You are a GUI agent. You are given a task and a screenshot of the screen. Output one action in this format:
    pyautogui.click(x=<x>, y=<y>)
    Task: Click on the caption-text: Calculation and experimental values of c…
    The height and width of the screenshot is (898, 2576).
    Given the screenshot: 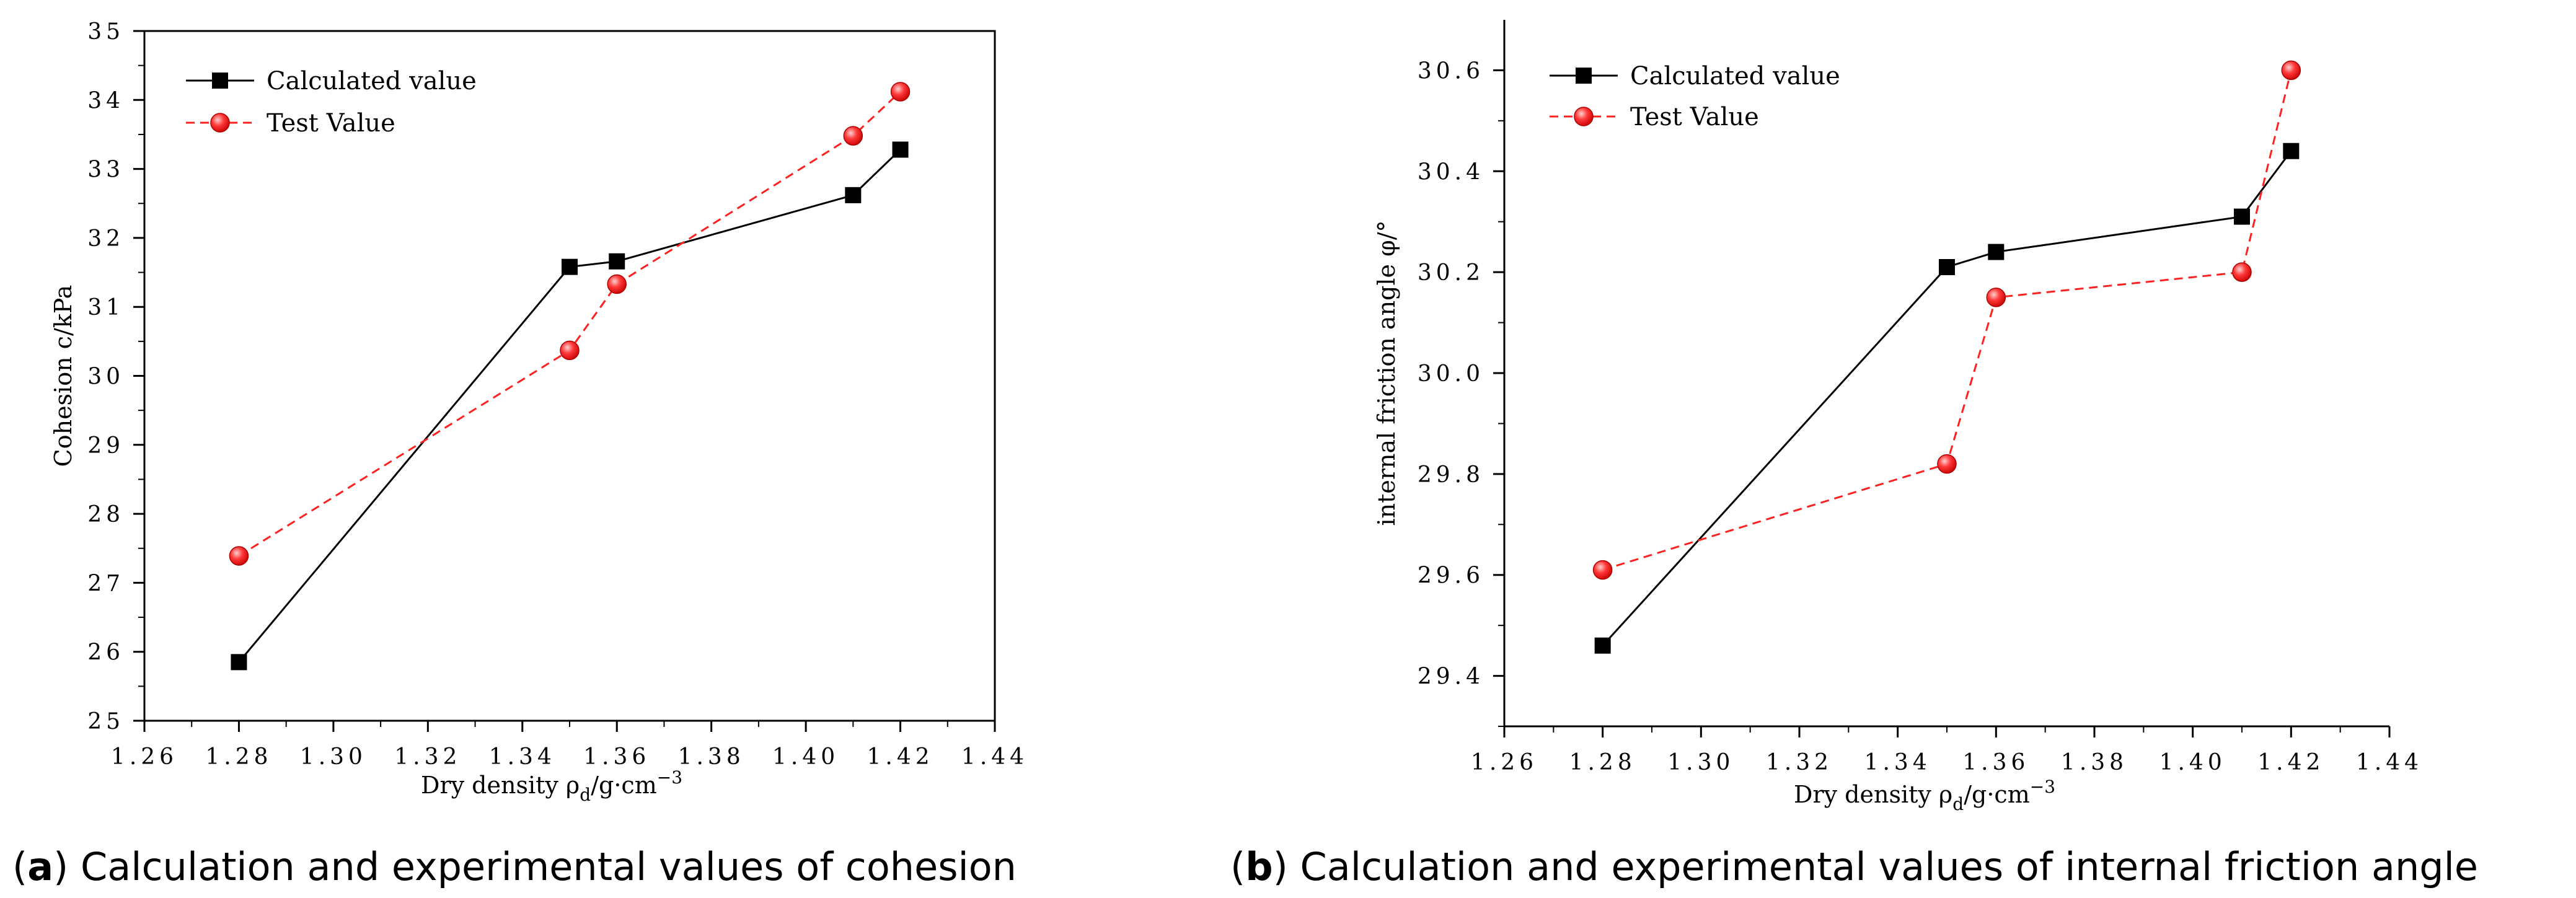 What is the action you would take?
    pyautogui.click(x=542, y=866)
    